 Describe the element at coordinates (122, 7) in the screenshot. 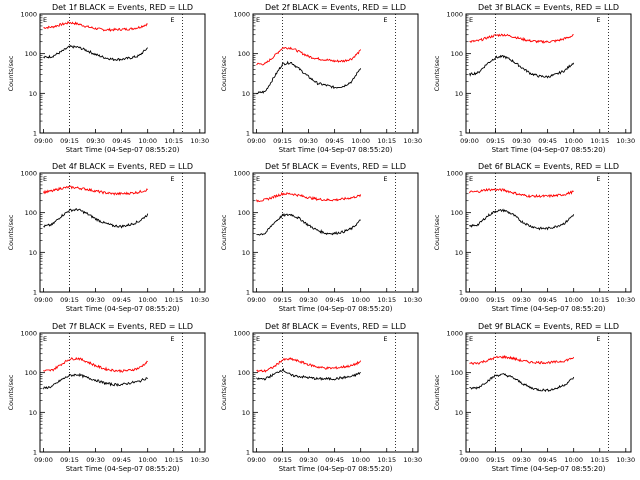

I see `panel-title: Det 1f BLACK = Events, RED = LLD` at that location.